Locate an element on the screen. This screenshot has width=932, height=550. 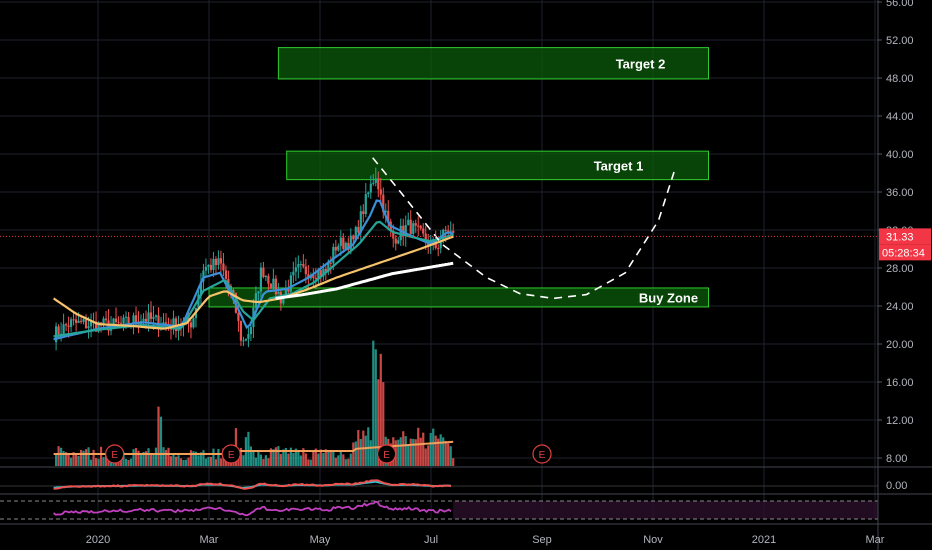
price-tick-label: 36.00 is located at coordinates (900, 193).